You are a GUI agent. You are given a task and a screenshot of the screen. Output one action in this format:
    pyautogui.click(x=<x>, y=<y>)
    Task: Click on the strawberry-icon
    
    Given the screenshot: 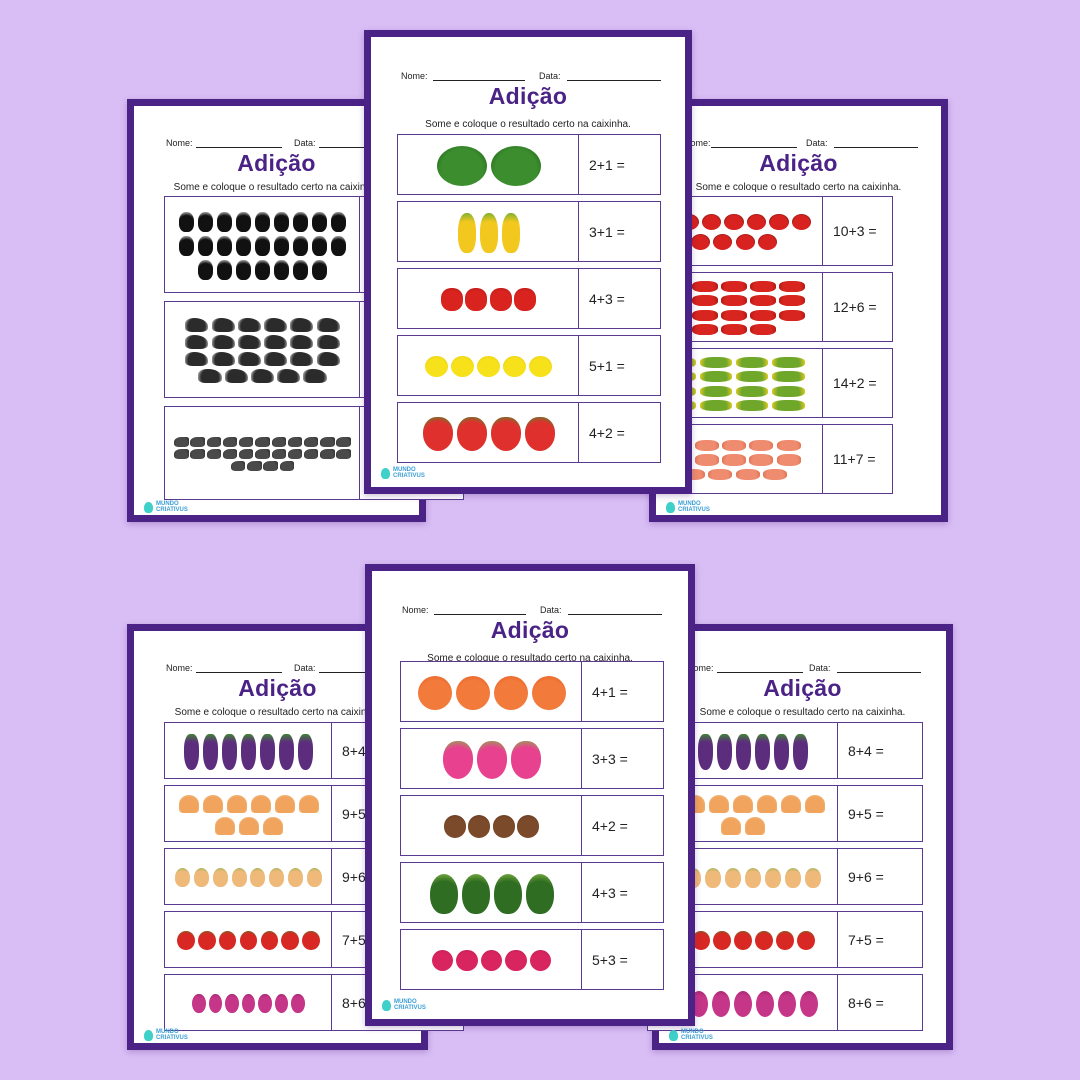 What is the action you would take?
    pyautogui.click(x=505, y=433)
    